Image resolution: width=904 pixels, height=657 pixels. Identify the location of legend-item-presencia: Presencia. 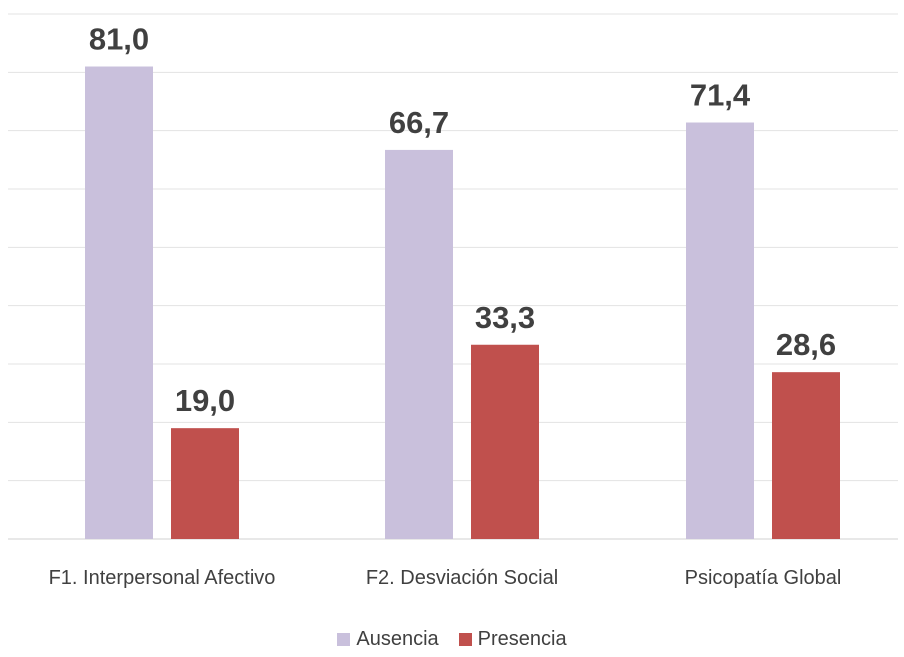
(512, 639).